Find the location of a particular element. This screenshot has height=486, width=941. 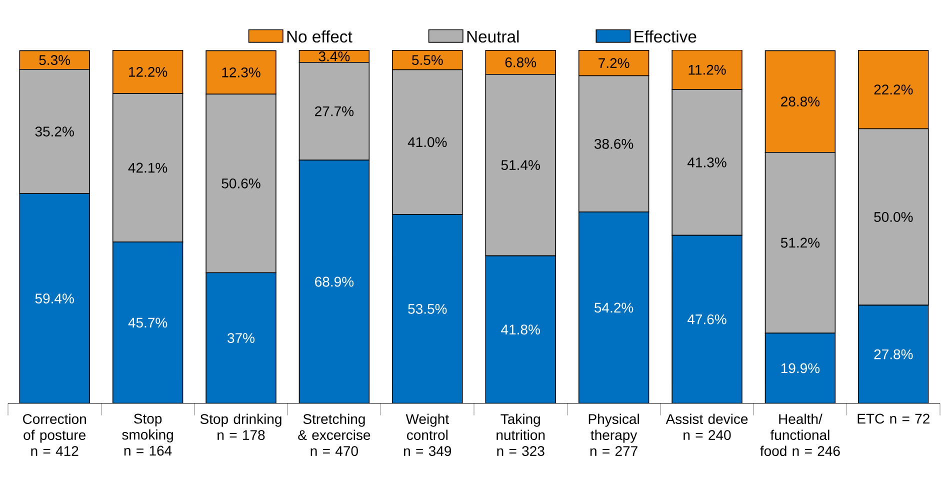

x-tick-label: Assist device n = 240 is located at coordinates (707, 427).